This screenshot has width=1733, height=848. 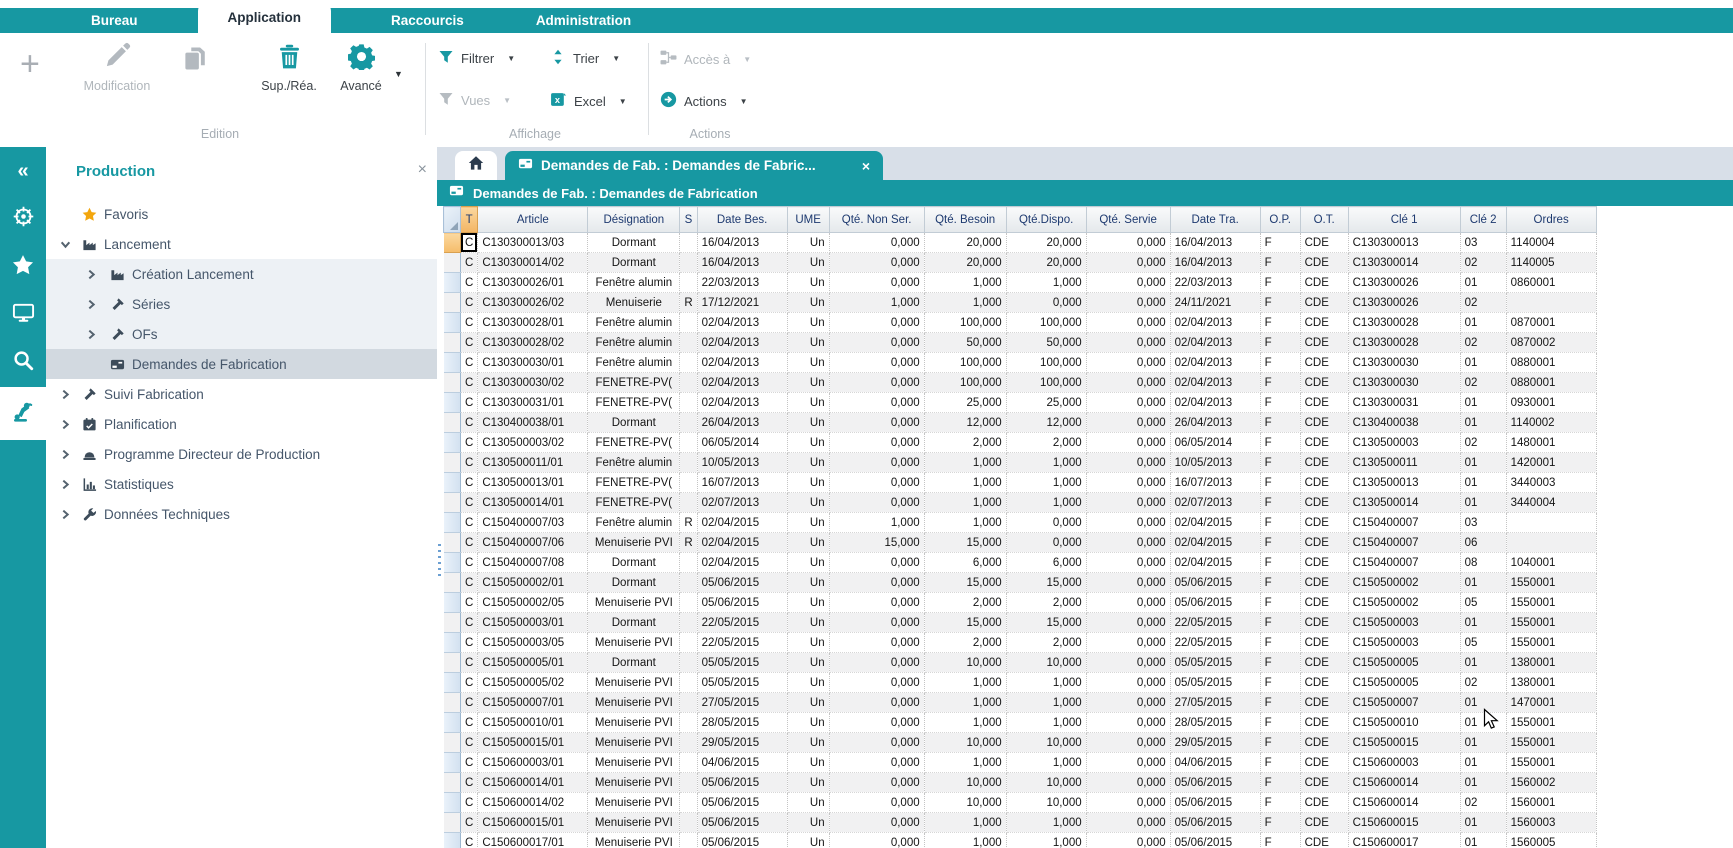 I want to click on cell: 1560001, so click(x=1551, y=802).